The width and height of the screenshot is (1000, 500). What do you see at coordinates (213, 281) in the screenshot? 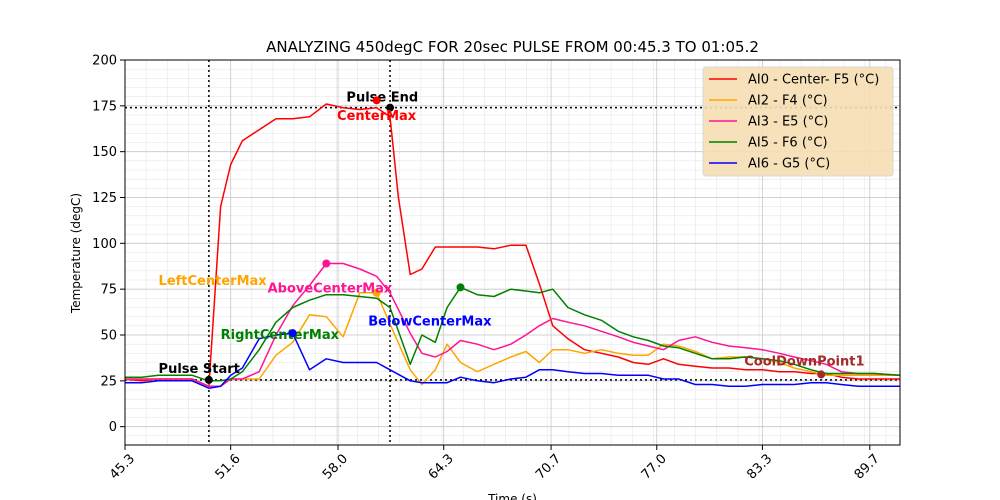
I see `annotation-label: LeftCenterMax` at bounding box center [213, 281].